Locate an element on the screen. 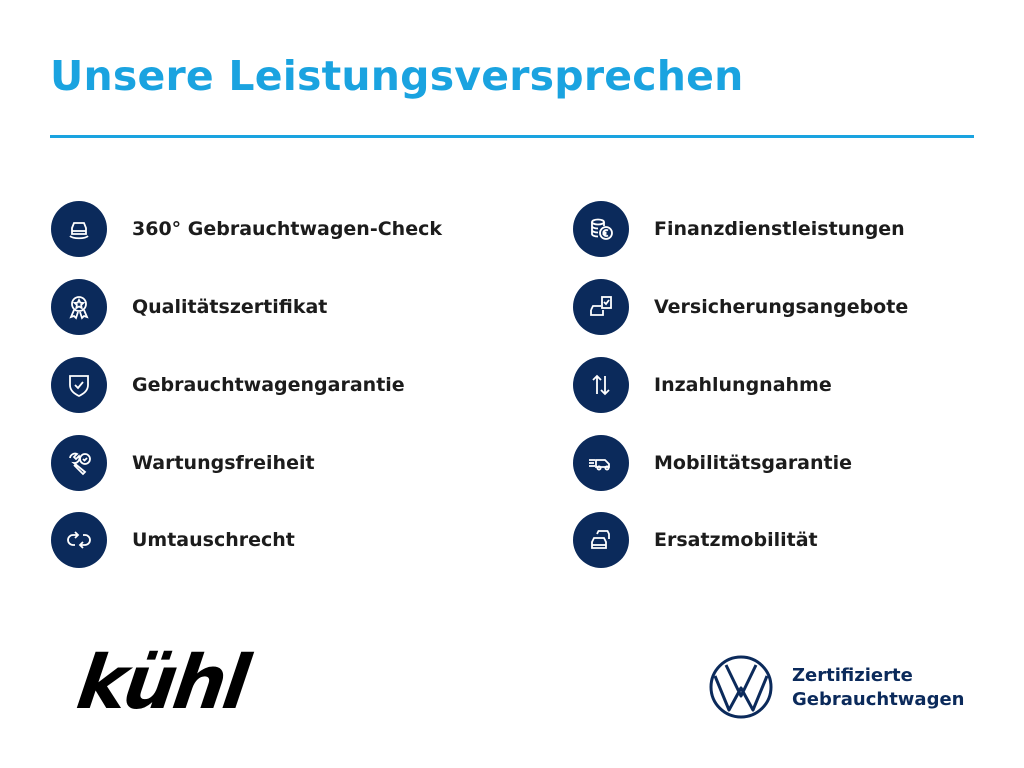  service-item: Finanzdienstleistungen is located at coordinates (739, 229).